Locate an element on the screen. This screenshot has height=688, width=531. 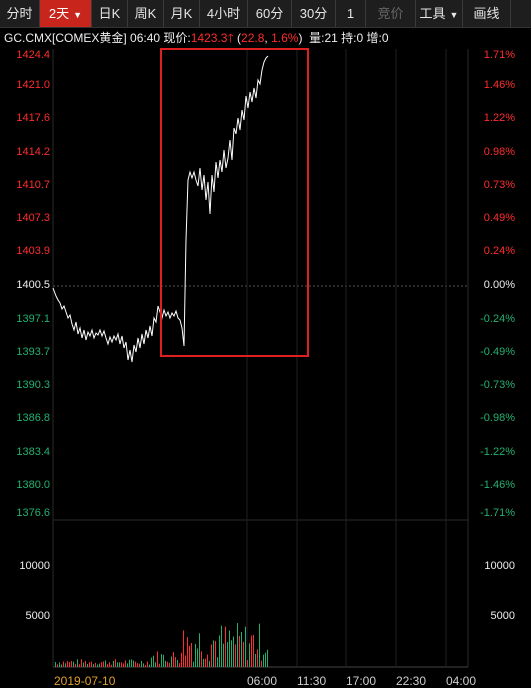
tab-label: 4小时 is located at coordinates (223, 13).